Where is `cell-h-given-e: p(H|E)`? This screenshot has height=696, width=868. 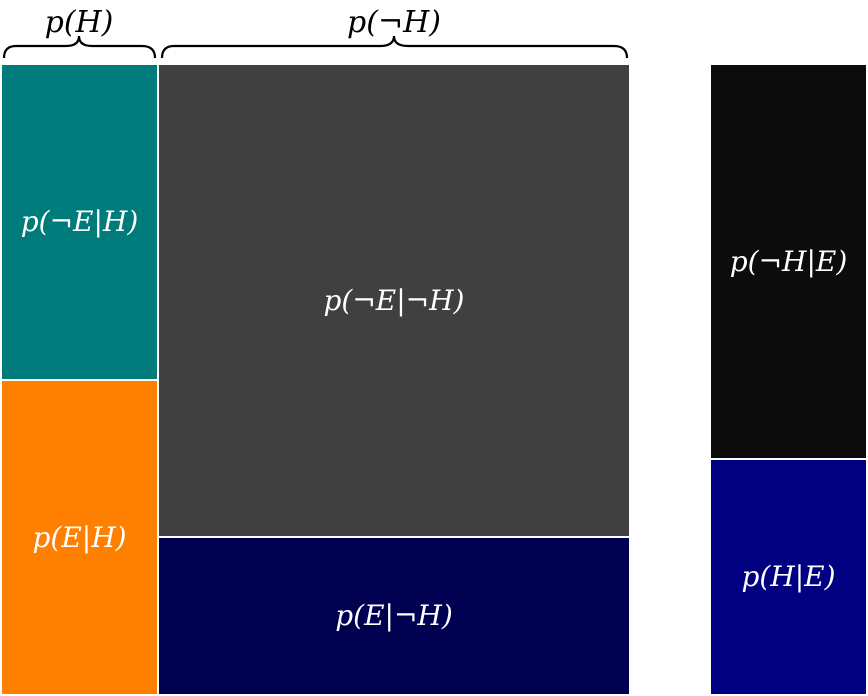 cell-h-given-e: p(H|E) is located at coordinates (788, 577).